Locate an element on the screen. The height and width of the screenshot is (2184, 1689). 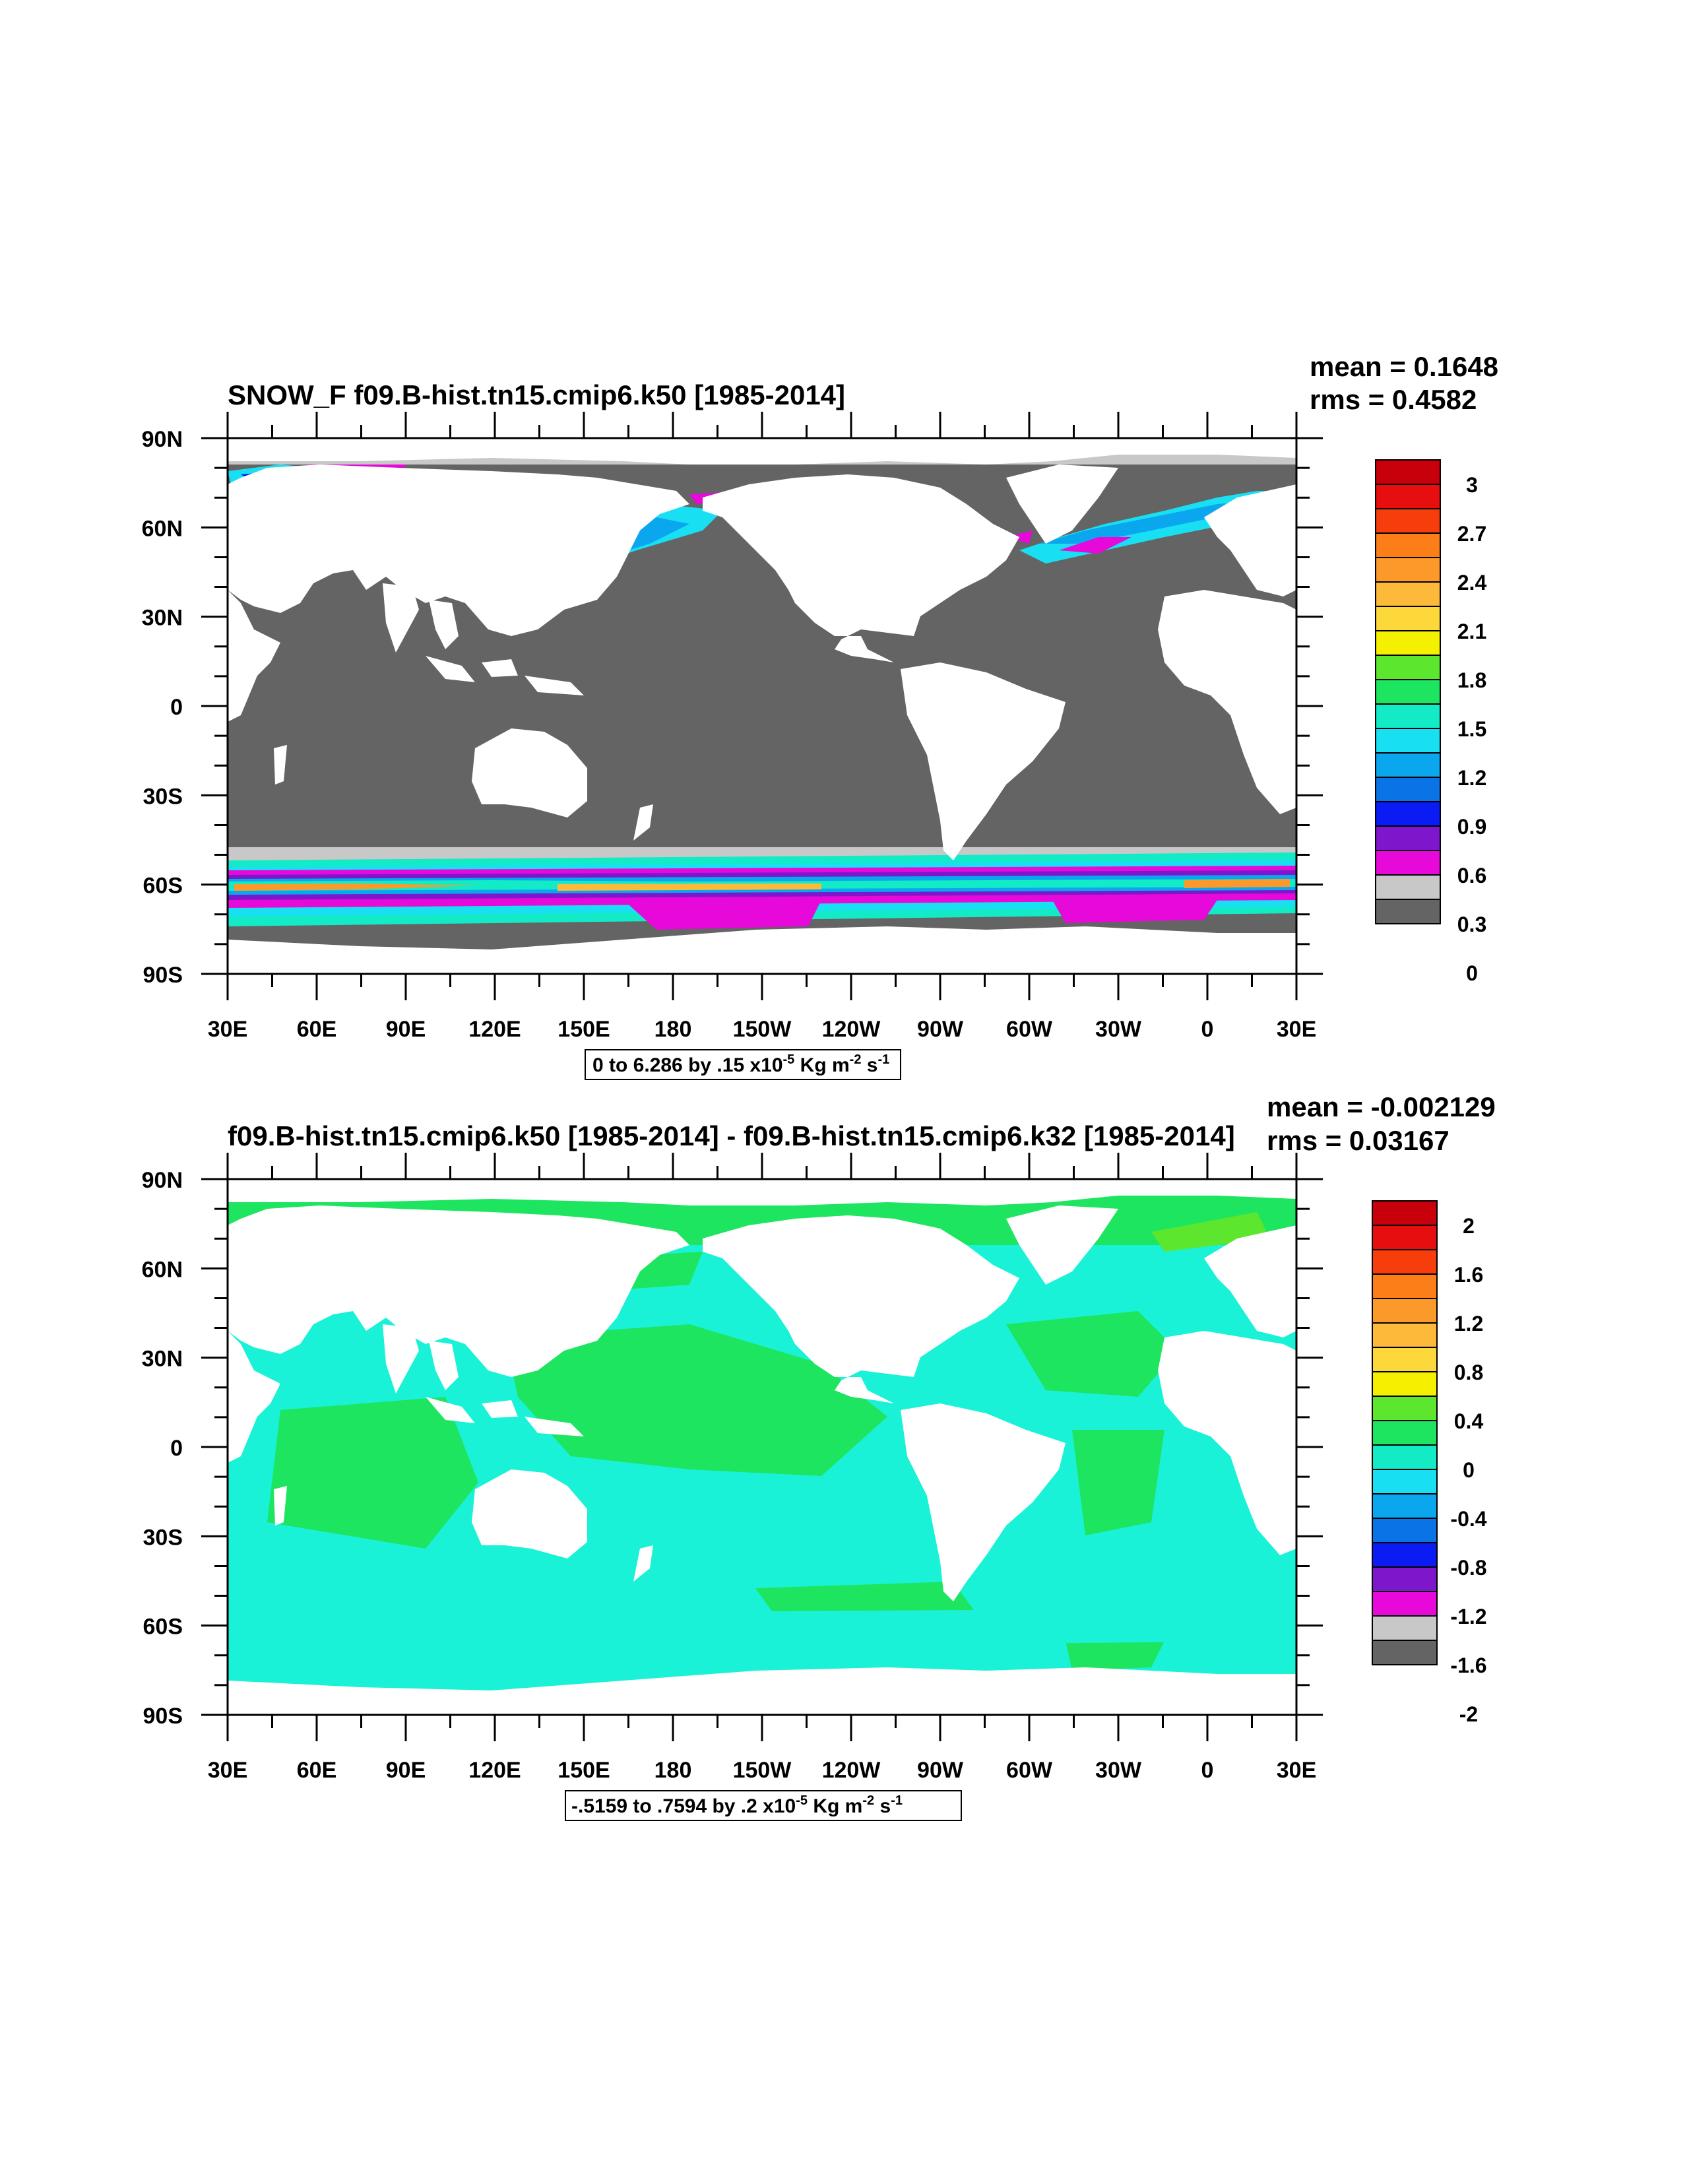
colorbar-2: 2 1.6 1.2 0.8 0.4 0 -0.4 -0.8 -1.2 -1.6 -2 is located at coordinates (1429, 1463).